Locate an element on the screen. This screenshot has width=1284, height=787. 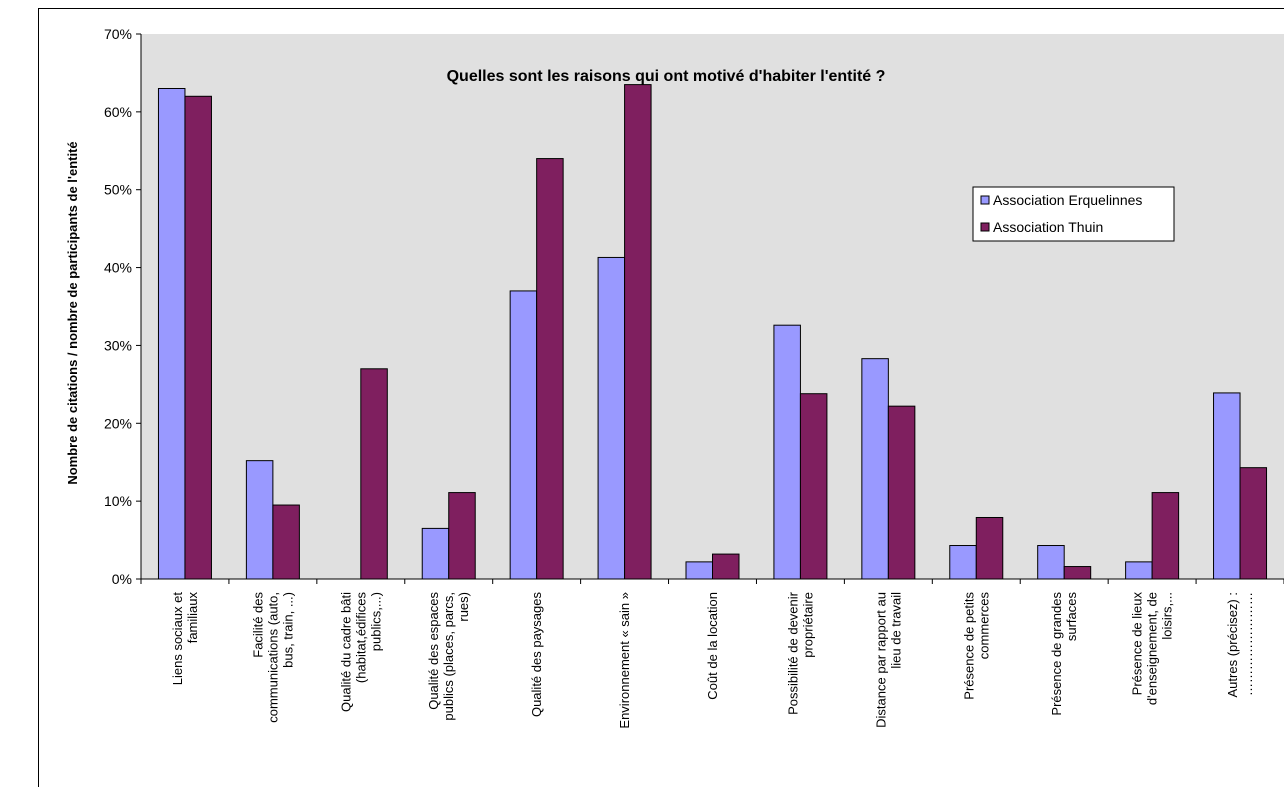
x-category-label: Coût de la location is located at coordinates (712, 646).